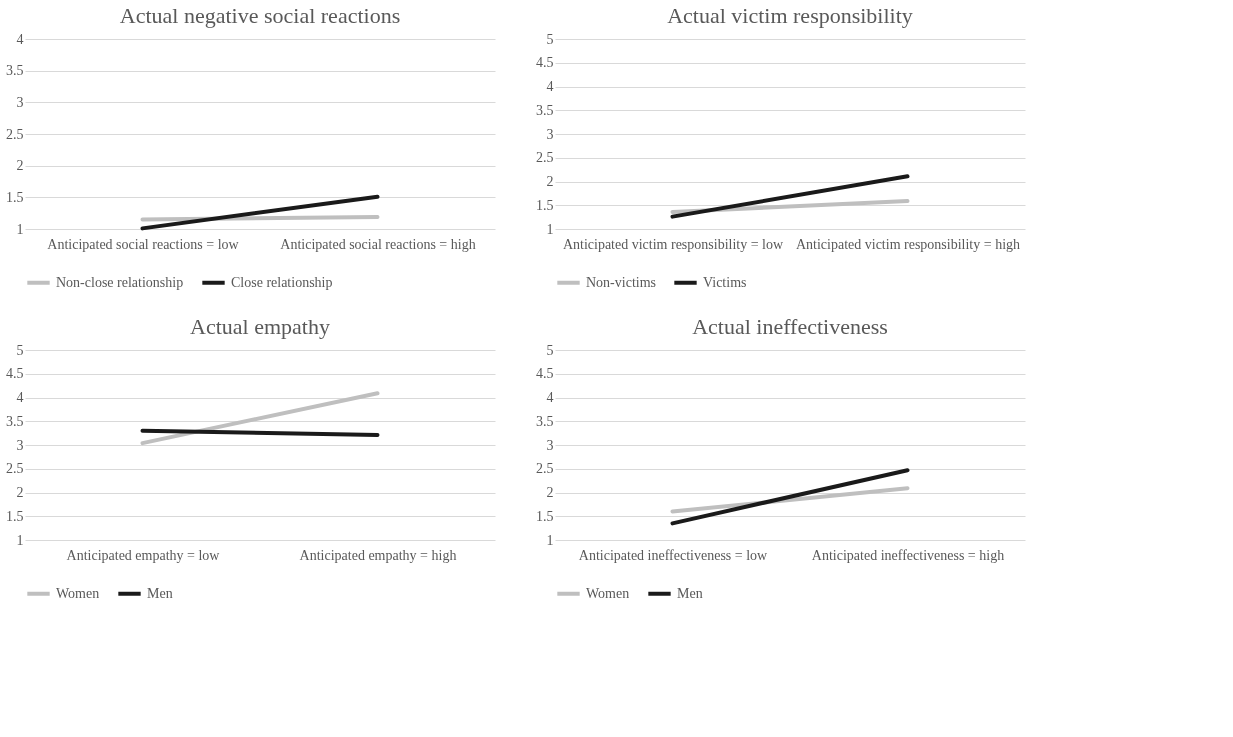 The image size is (1233, 737). I want to click on chart-title: Actual negative social reactions, so click(260, 15).